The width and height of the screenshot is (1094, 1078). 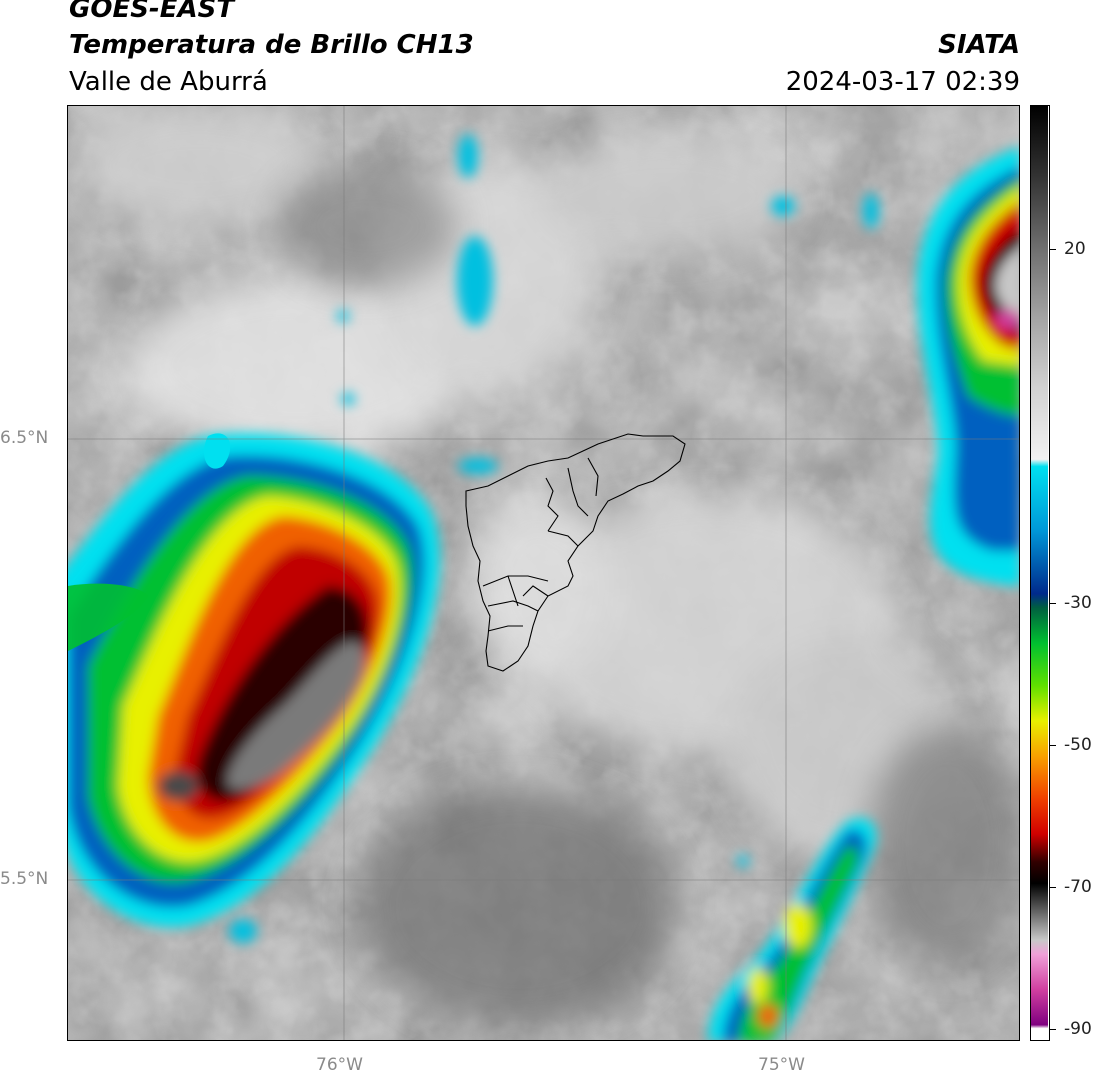 What do you see at coordinates (792, 928) in the screenshot?
I see `storm-cell-southeast` at bounding box center [792, 928].